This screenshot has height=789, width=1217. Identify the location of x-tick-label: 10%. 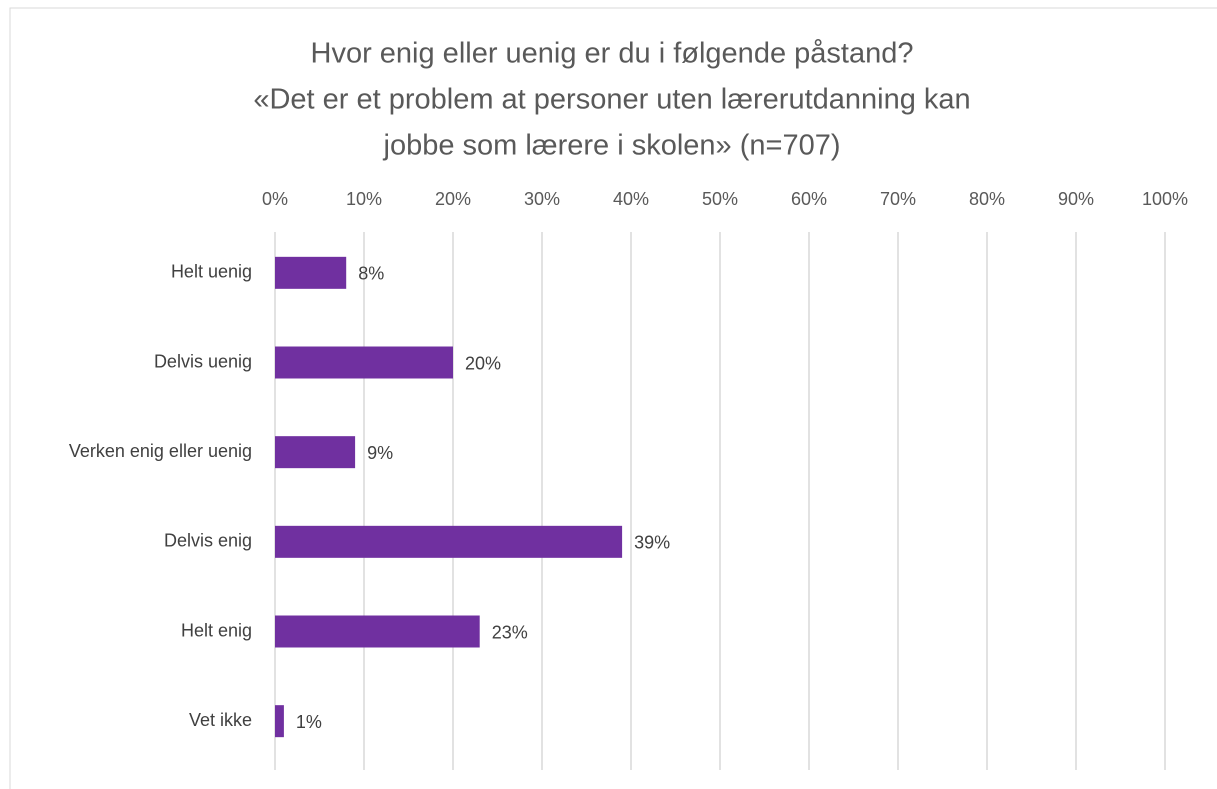
(364, 199).